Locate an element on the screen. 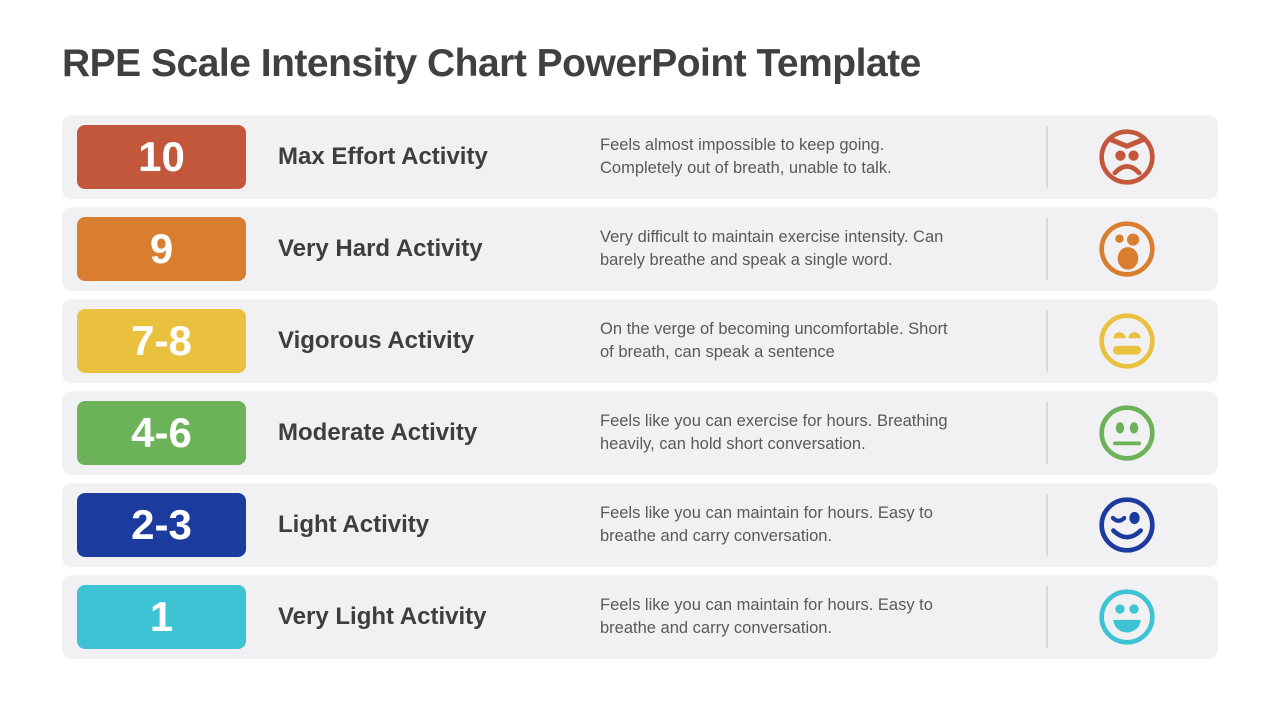  activity-title: Very Light Activity is located at coordinates (382, 616).